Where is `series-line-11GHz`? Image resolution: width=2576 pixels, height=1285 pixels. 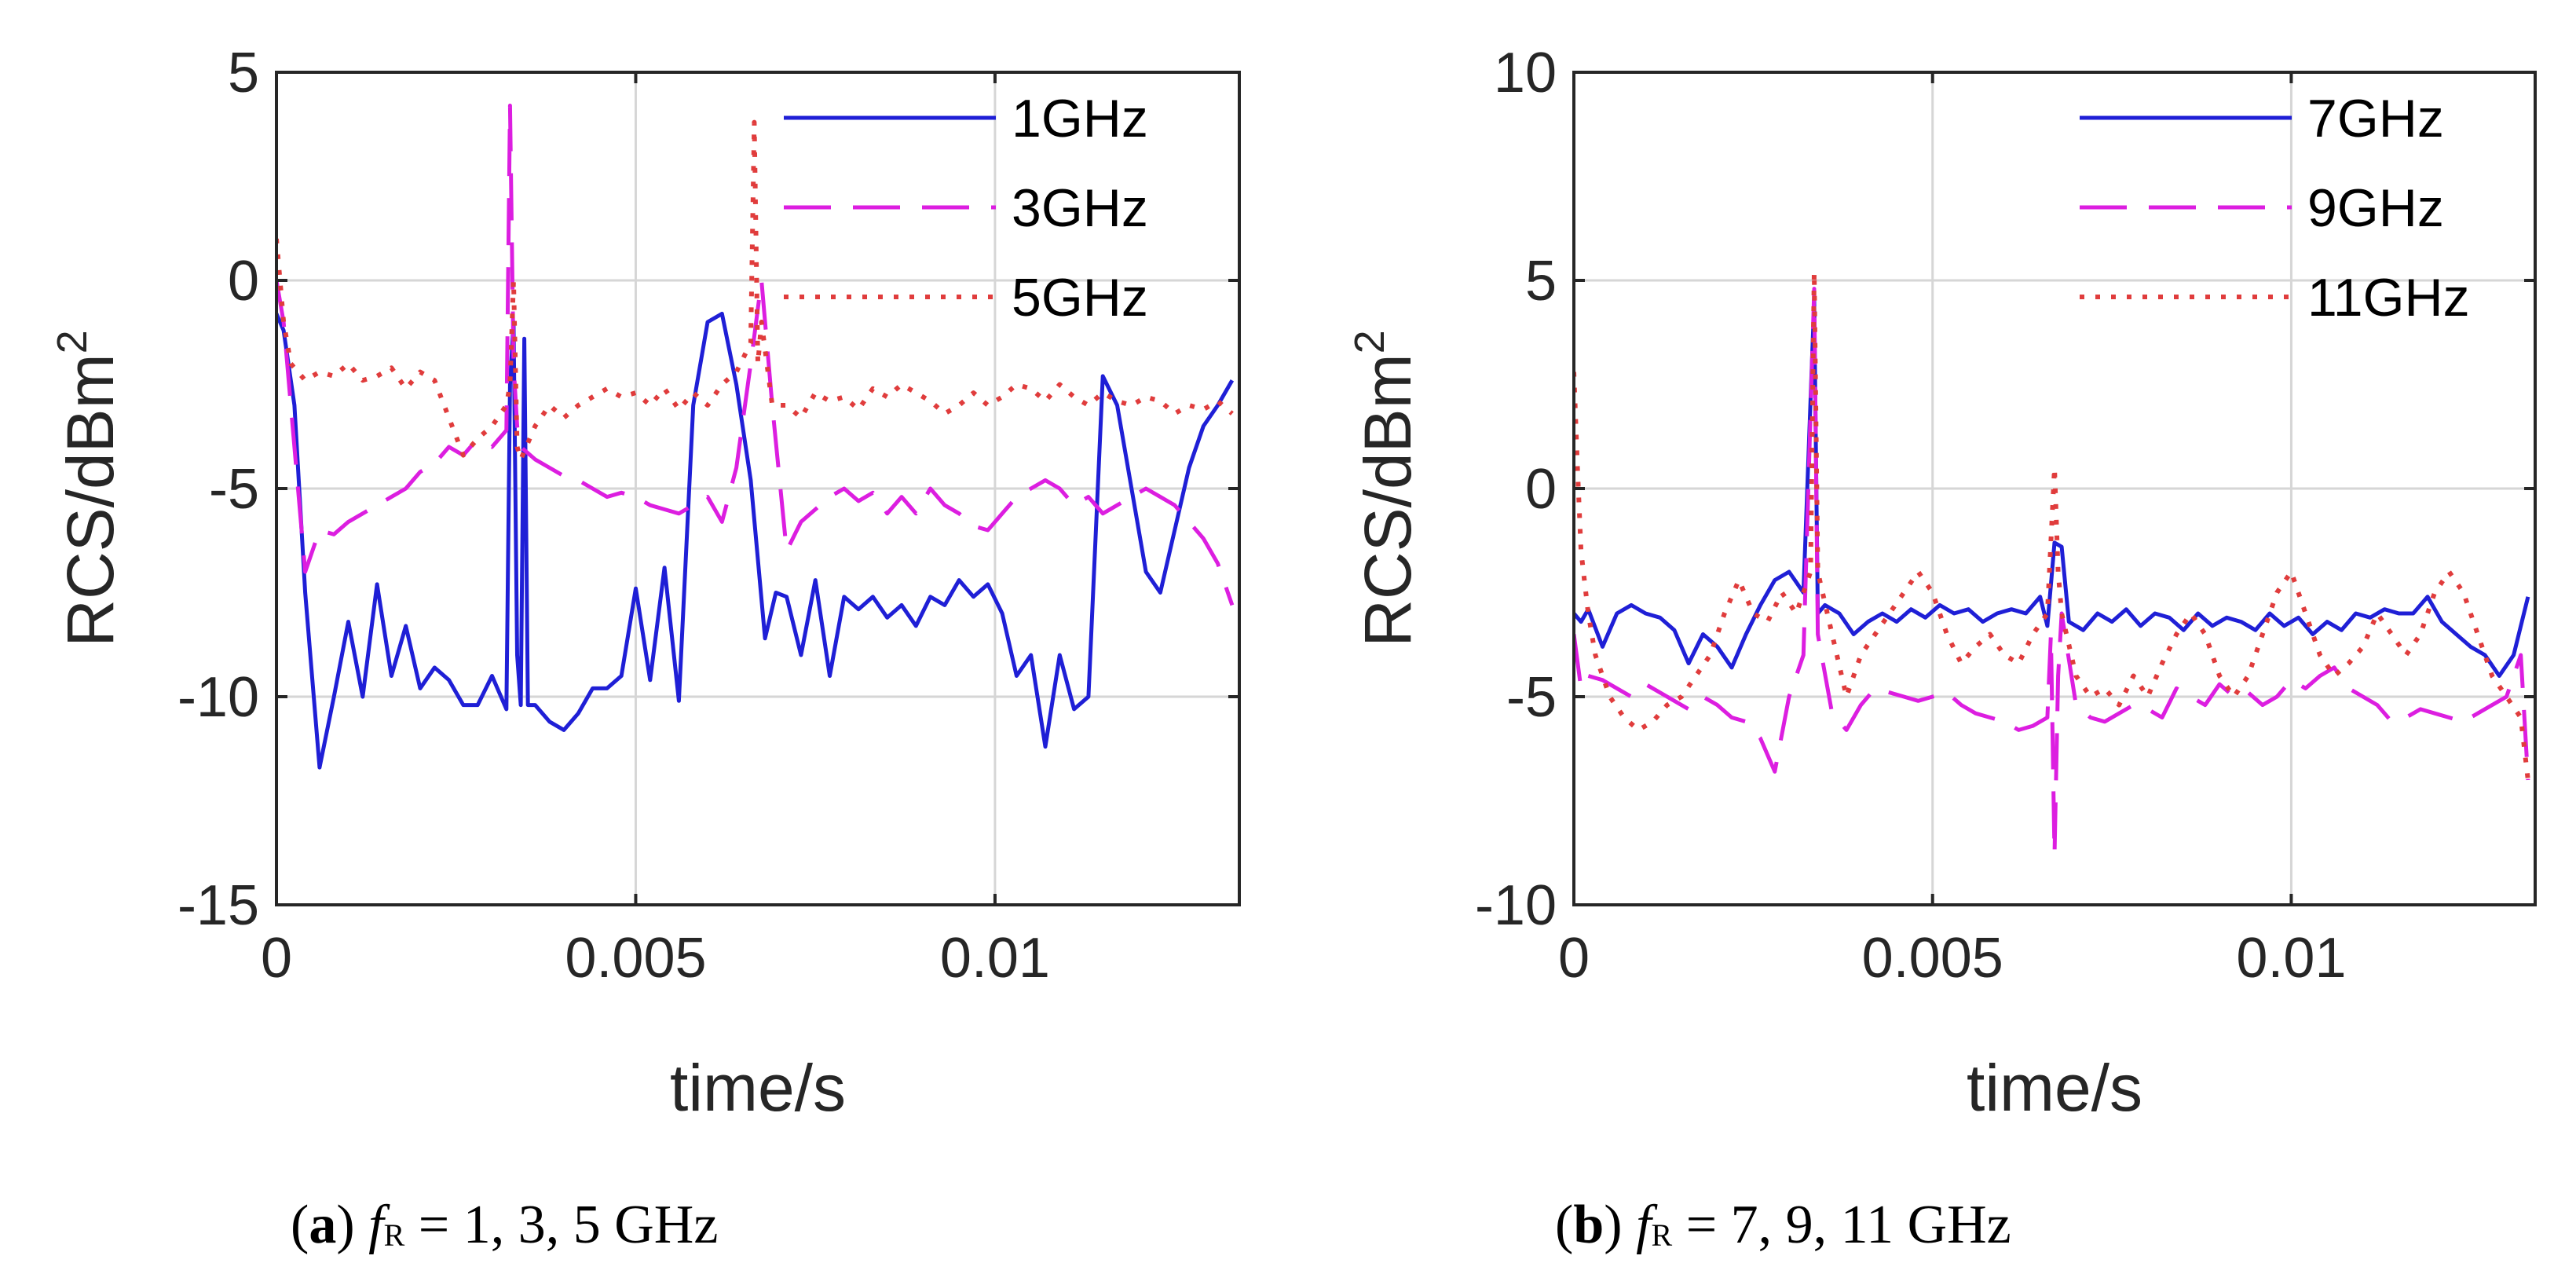
series-line-11GHz is located at coordinates (2052, 525).